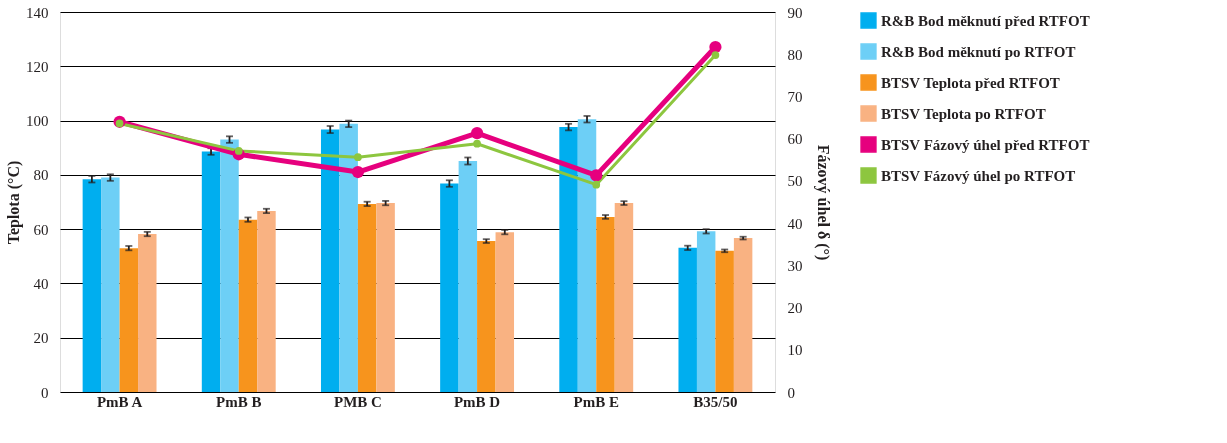 The image size is (1227, 443). Describe the element at coordinates (795, 181) in the screenshot. I see `y2-tick-label: 50` at that location.